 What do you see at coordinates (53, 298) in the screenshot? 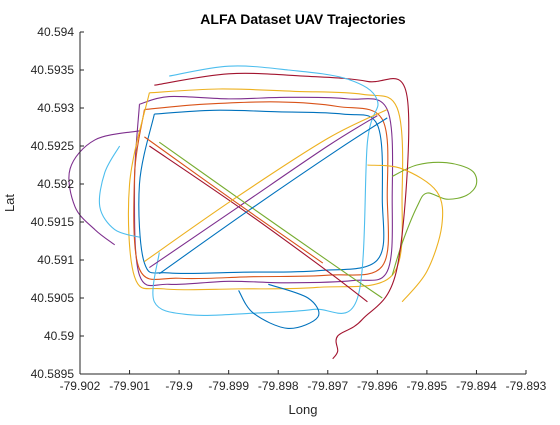
I see `y-tick-label: 40.5905` at bounding box center [53, 298].